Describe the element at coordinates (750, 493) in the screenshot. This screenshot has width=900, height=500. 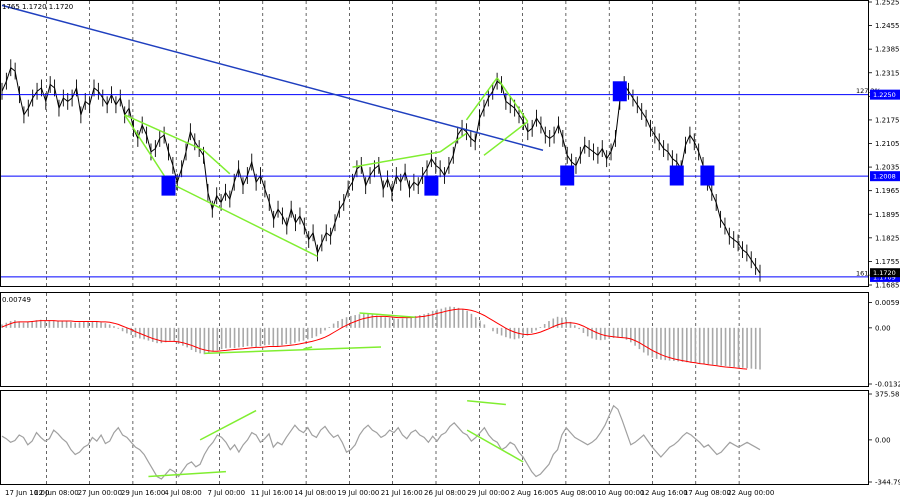
I see `x-tick-label: 22 Aug 00:00` at that location.